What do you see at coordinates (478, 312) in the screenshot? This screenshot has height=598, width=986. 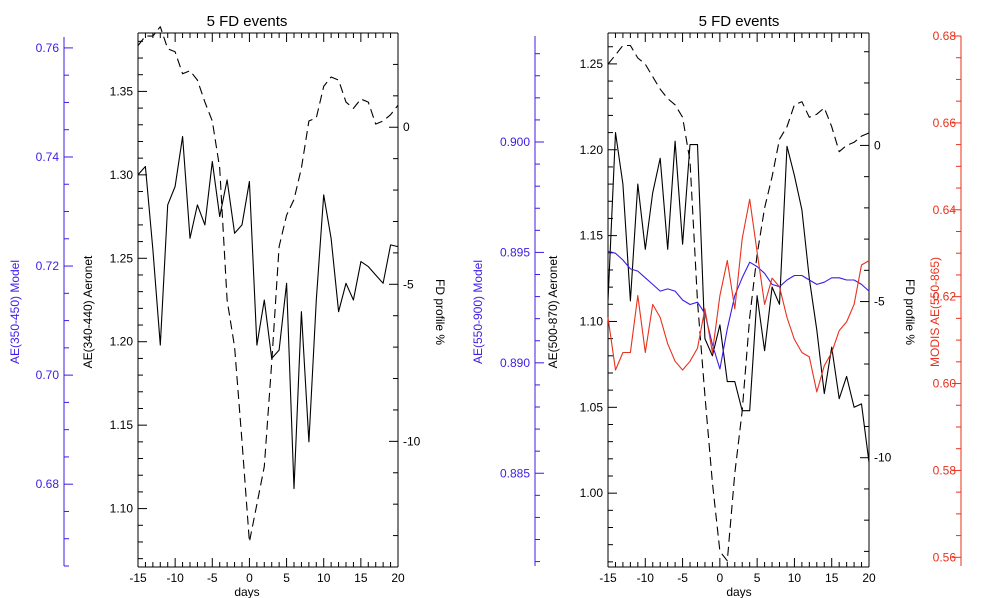 I see `right-model-axis-label: AE(550-900) Model` at bounding box center [478, 312].